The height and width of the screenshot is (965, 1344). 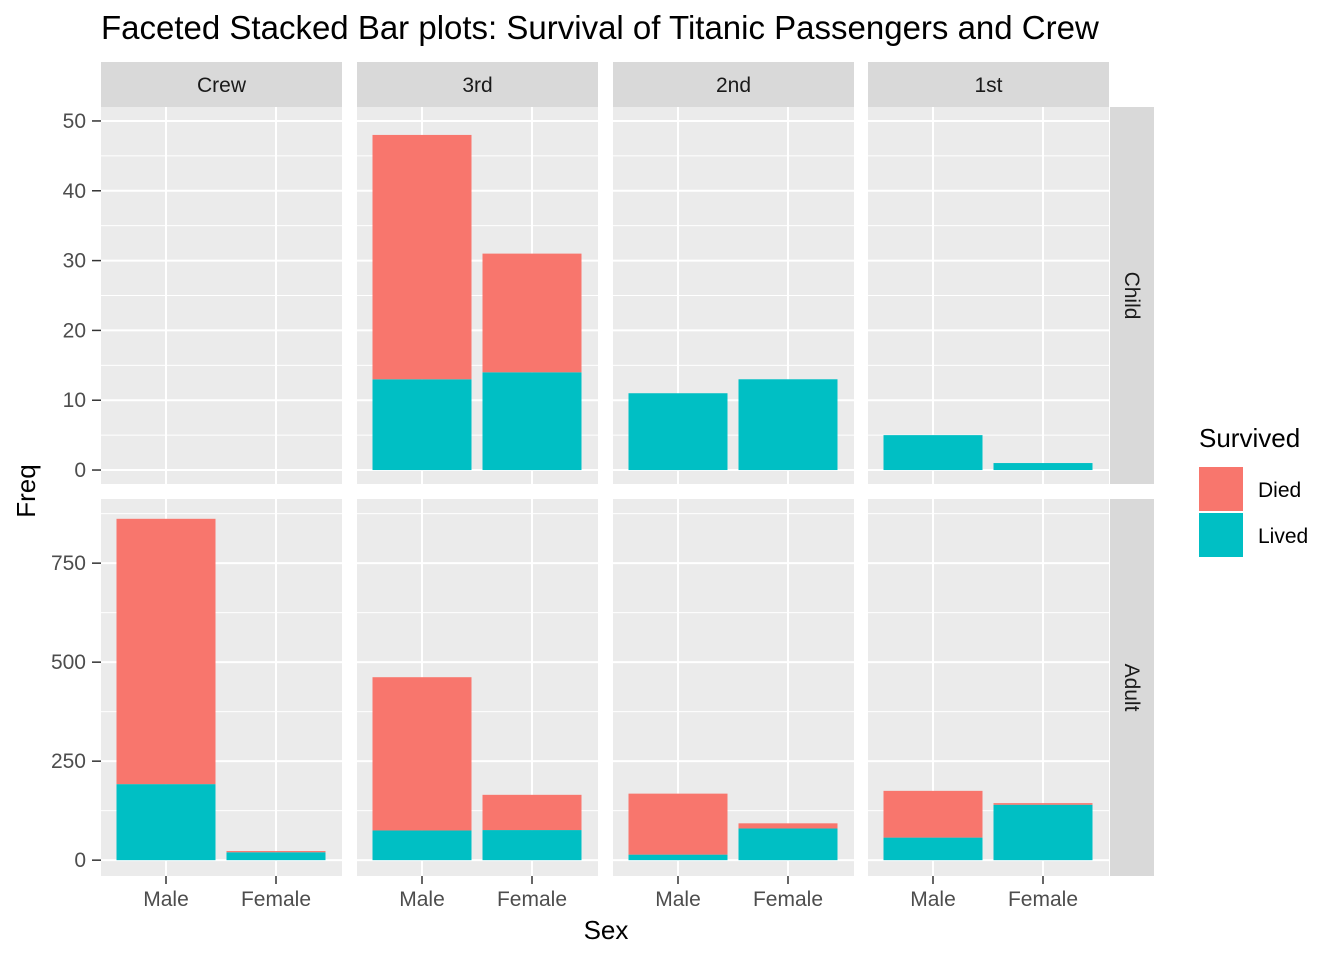 I want to click on strip-right-child, so click(x=1132, y=295).